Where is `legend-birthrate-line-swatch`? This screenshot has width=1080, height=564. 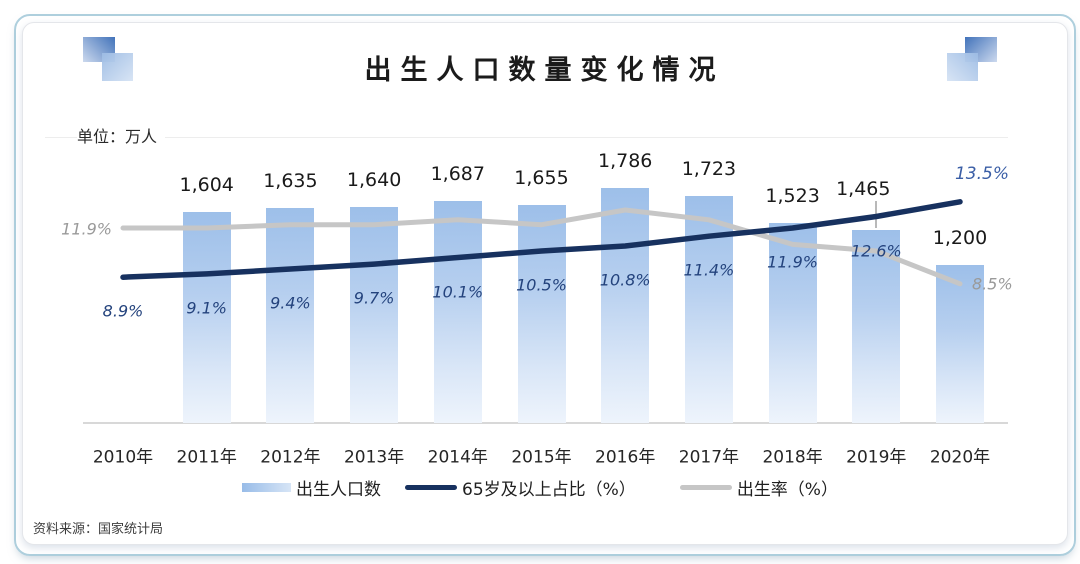 legend-birthrate-line-swatch is located at coordinates (705, 487).